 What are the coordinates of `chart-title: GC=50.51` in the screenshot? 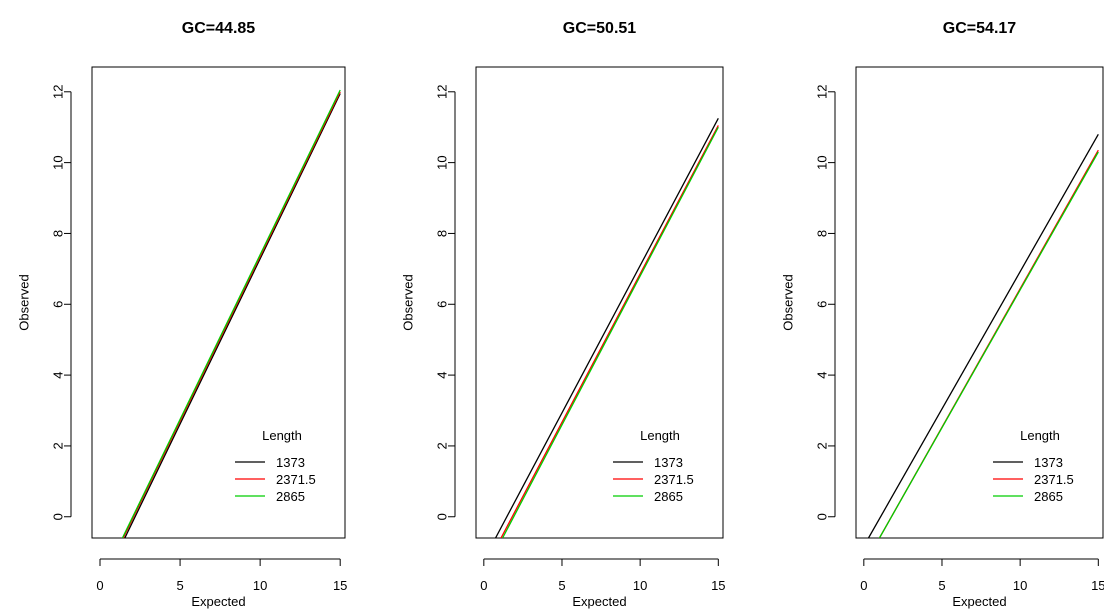 It's located at (599, 28).